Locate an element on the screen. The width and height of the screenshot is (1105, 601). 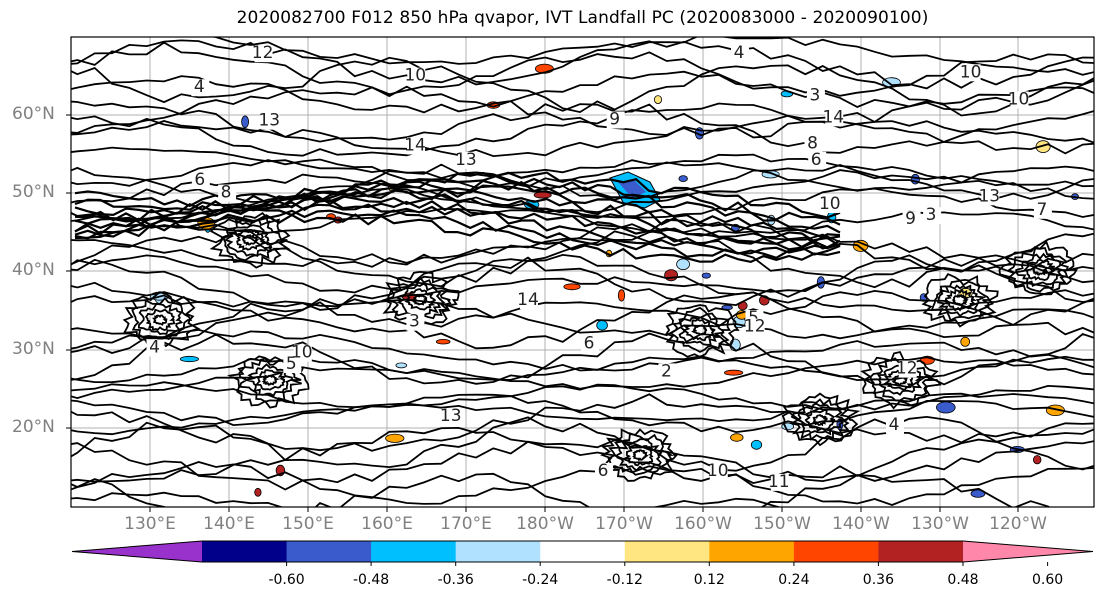
lat-label: 30°N is located at coordinates (33, 349).